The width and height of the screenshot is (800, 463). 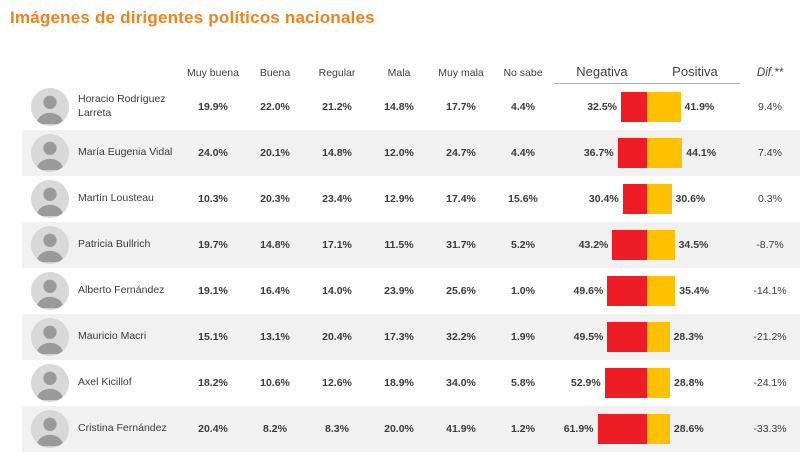 I want to click on value-regular: 14.8%, so click(x=337, y=153).